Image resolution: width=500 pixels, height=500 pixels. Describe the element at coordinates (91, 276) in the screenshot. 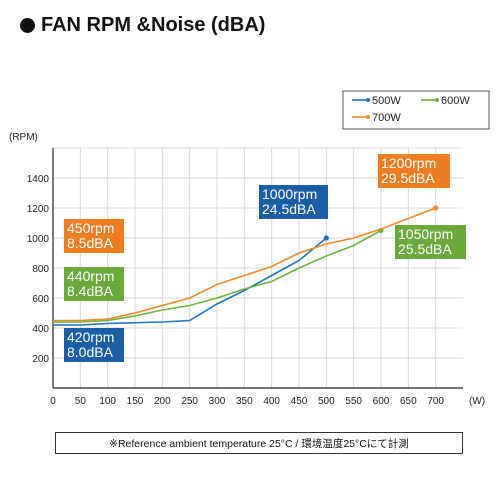

I see `annotation-rpm: 440rpm` at that location.